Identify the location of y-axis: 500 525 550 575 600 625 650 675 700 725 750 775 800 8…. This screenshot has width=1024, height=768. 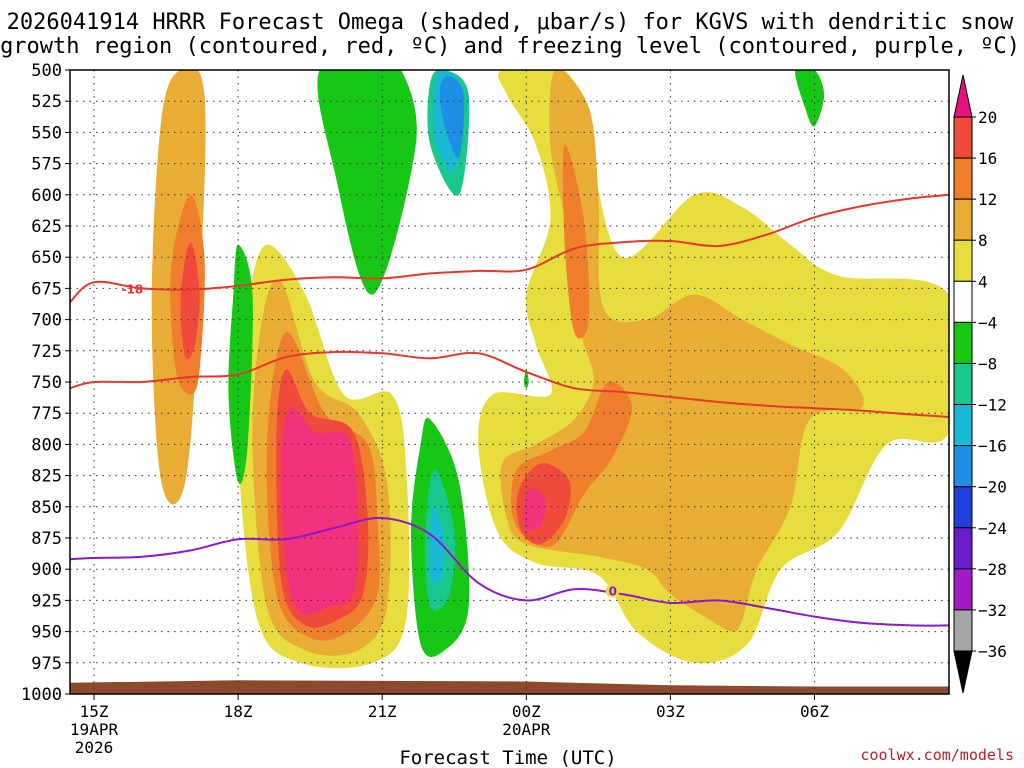
(45, 383).